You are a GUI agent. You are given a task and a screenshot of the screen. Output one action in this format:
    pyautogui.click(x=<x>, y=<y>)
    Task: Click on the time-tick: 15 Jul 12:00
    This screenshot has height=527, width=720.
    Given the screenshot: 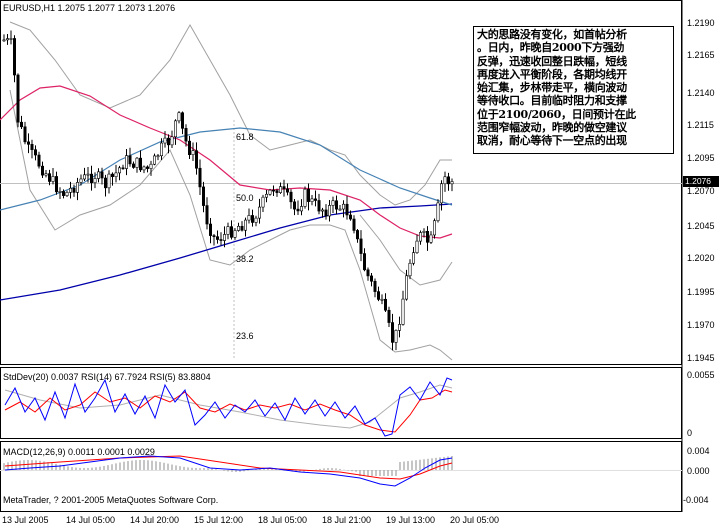 What is the action you would take?
    pyautogui.click(x=219, y=520)
    